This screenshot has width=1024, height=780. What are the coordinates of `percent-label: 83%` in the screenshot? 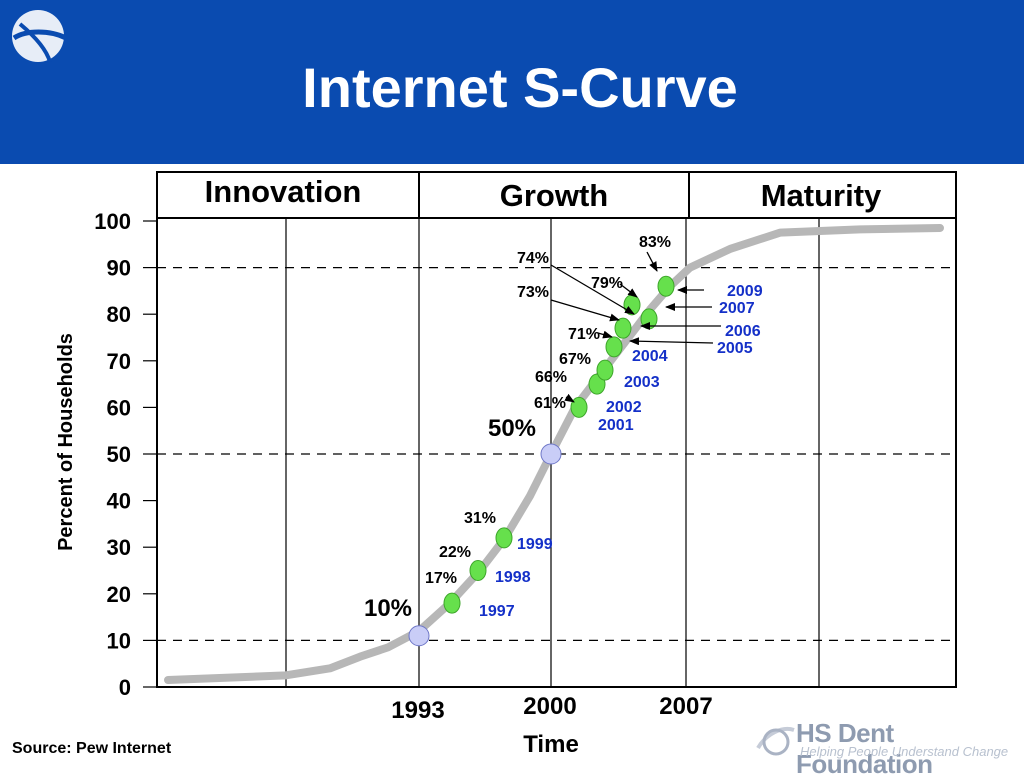 It's located at (655, 242).